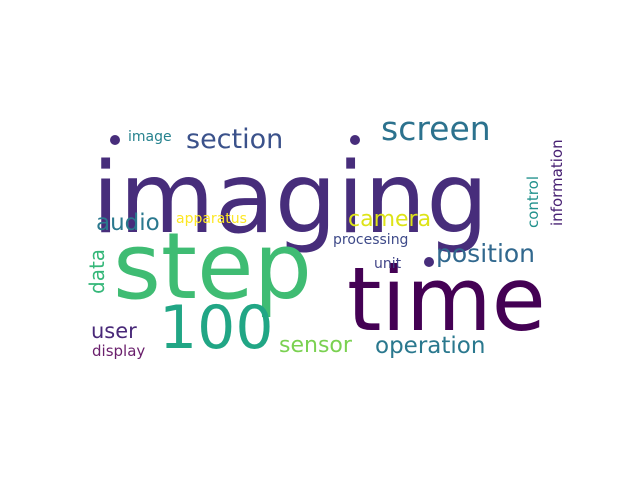 This screenshot has height=480, width=640. What do you see at coordinates (216, 328) in the screenshot?
I see `word-100: 100` at bounding box center [216, 328].